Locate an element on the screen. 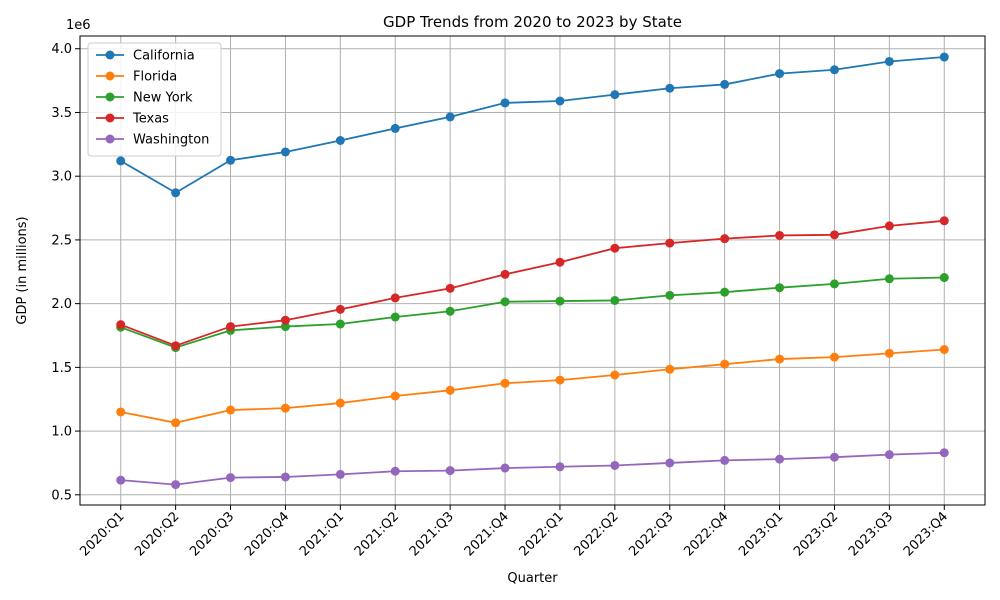  legend-box is located at coordinates (154, 99).